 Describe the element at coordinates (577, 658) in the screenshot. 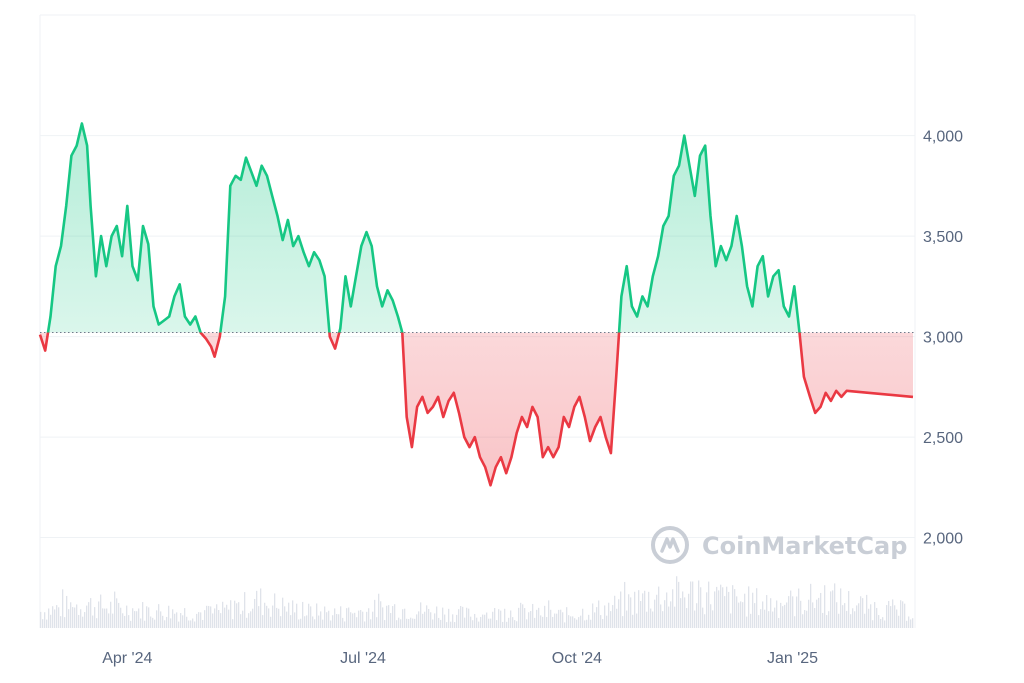

I see `x-tick-label: Oct '24` at that location.